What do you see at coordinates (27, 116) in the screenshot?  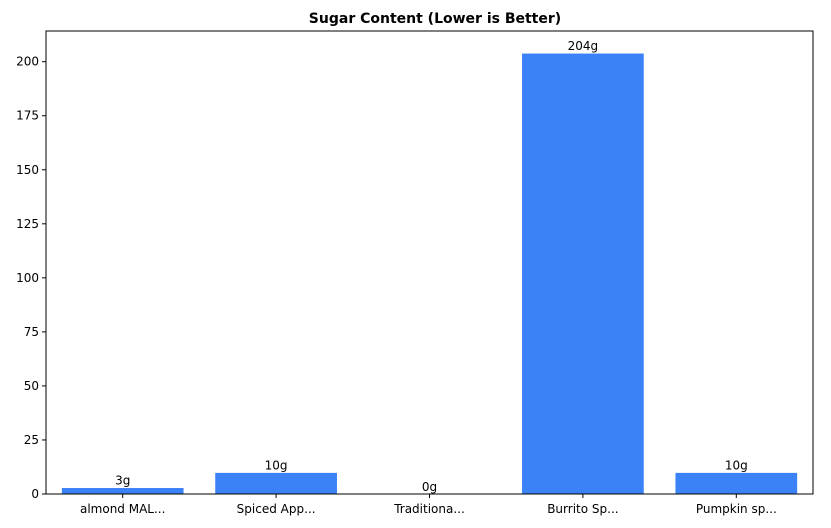 I see `y-tick-label-7: 175` at bounding box center [27, 116].